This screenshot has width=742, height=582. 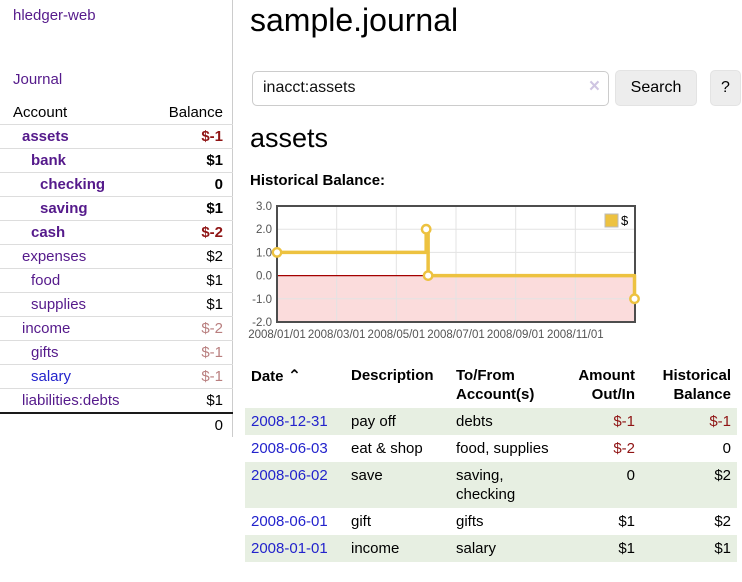 What do you see at coordinates (470, 521) in the screenshot?
I see `transaction-accounts: gifts` at bounding box center [470, 521].